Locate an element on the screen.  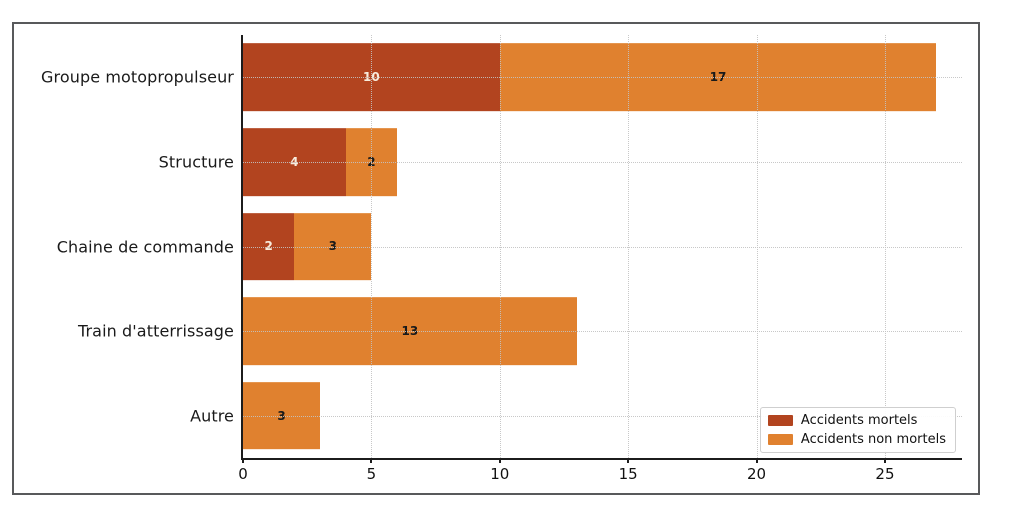
y-axis-label: Chaine de commande is located at coordinates (145, 246).